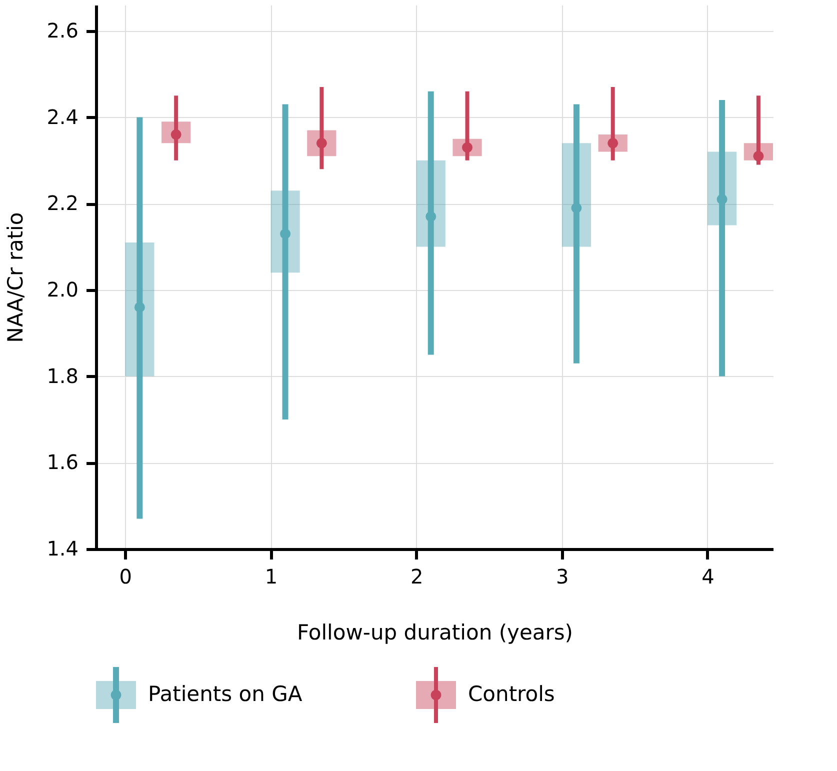 This screenshot has width=837, height=771. I want to click on x-tick-label: 2, so click(417, 576).